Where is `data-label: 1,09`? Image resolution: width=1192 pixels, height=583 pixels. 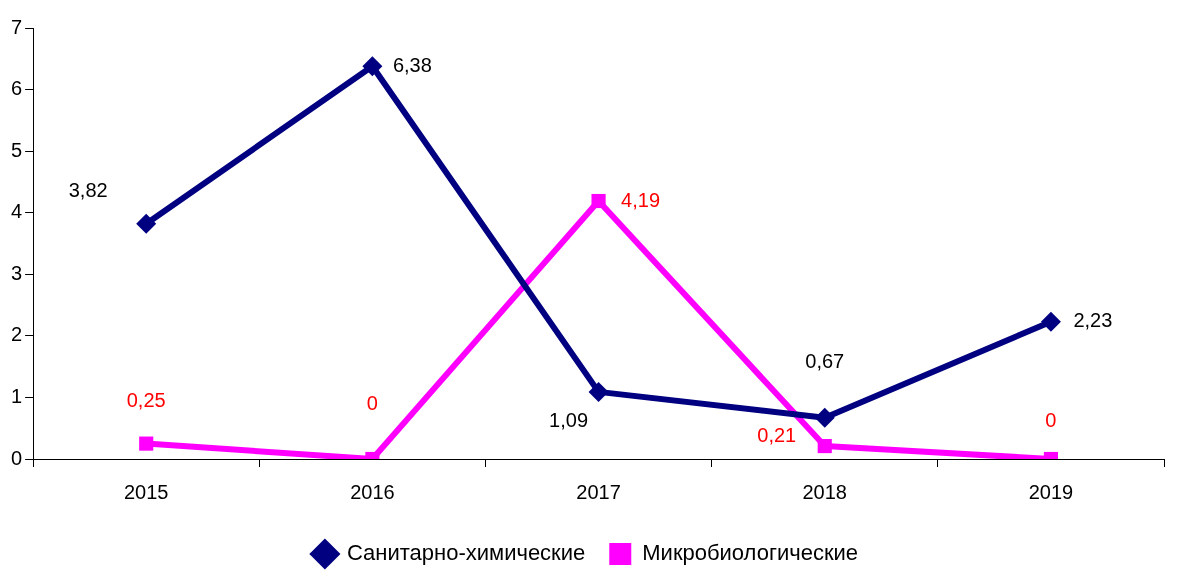 data-label: 1,09 is located at coordinates (569, 420).